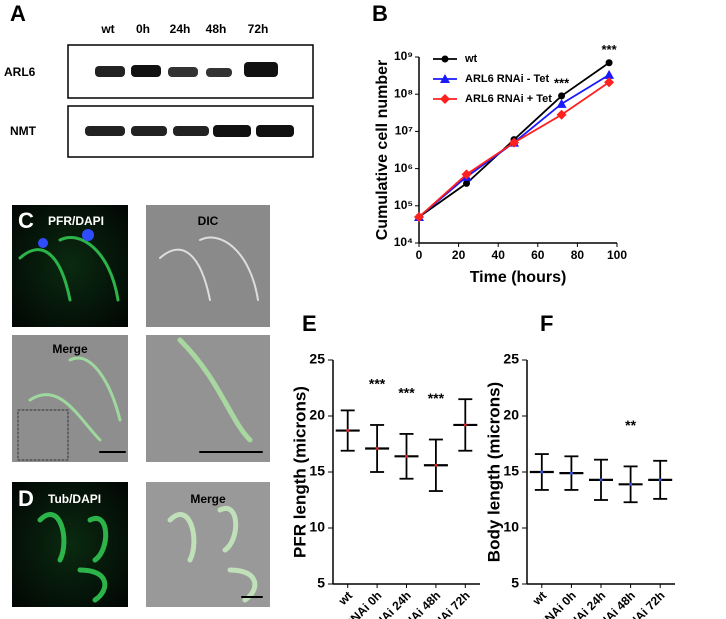 The width and height of the screenshot is (726, 619). I want to click on image-label: DIC, so click(208, 221).